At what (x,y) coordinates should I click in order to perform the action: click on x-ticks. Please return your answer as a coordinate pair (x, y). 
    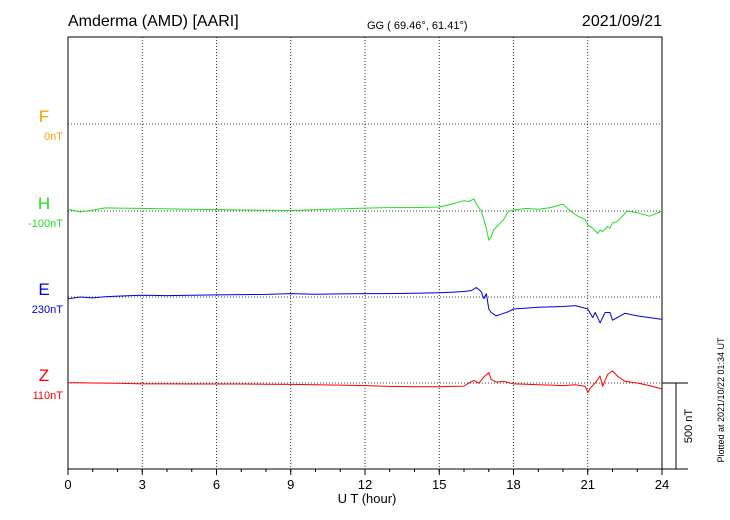
    Looking at the image, I should click on (365, 472).